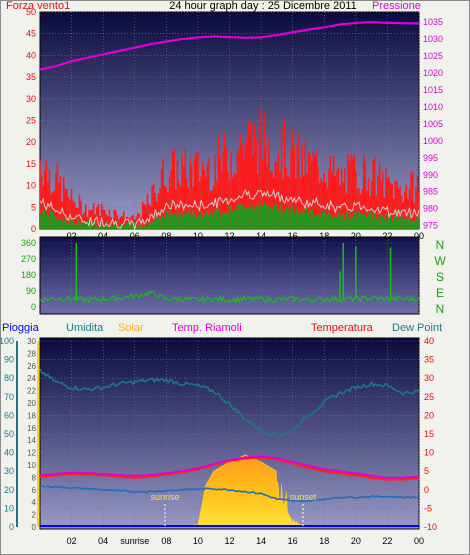 The height and width of the screenshot is (555, 470). What do you see at coordinates (426, 490) in the screenshot?
I see `temp-y-tick: 0` at bounding box center [426, 490].